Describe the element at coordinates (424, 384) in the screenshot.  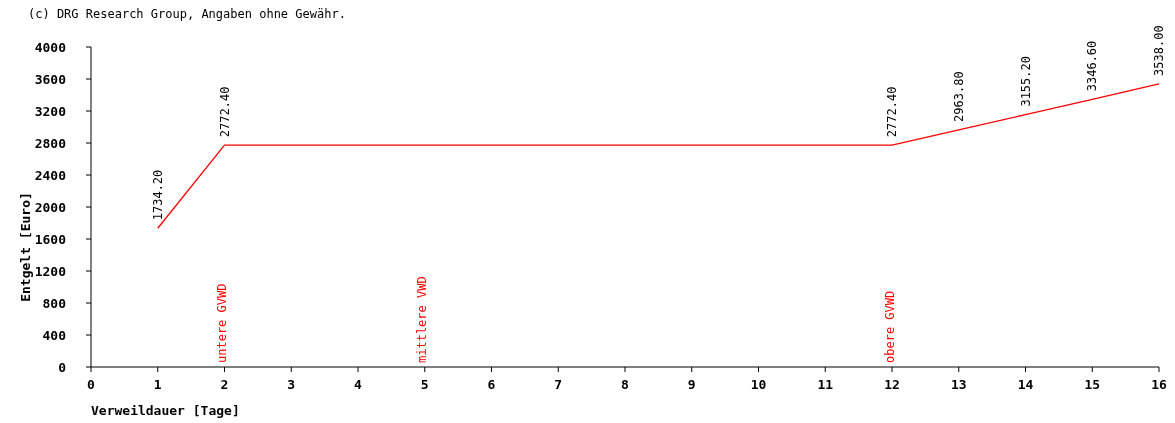
I see `x-tick-label: 5` at that location.